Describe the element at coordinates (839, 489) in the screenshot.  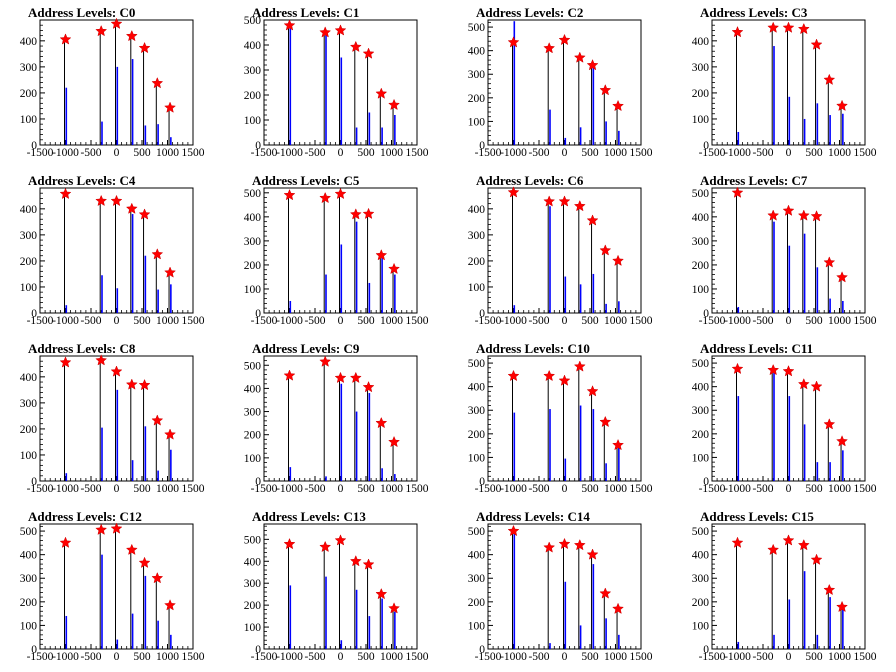
I see `x-tick-label: 1000` at that location.